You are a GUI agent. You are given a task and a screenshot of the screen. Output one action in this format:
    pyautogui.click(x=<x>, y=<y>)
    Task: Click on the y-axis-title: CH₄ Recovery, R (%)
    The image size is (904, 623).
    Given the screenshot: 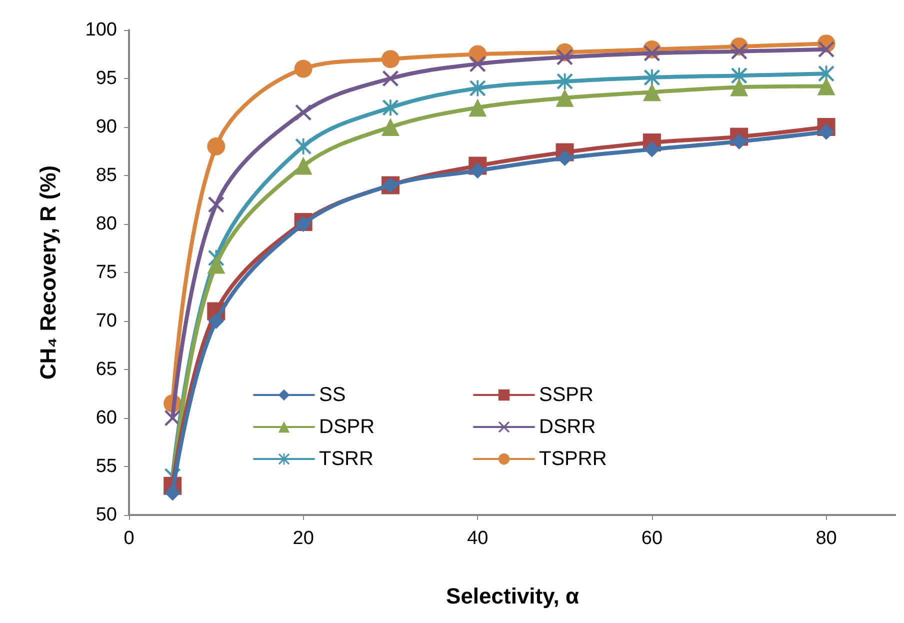 What is the action you would take?
    pyautogui.click(x=48, y=272)
    